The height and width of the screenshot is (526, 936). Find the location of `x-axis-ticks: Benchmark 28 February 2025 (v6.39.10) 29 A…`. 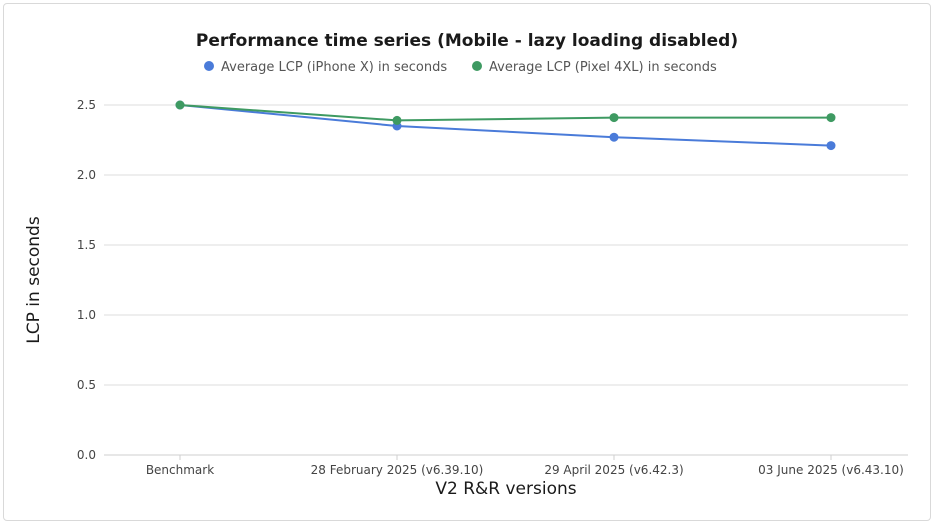

x-axis-ticks: Benchmark 28 February 2025 (v6.39.10) 29 A… is located at coordinates (525, 466).